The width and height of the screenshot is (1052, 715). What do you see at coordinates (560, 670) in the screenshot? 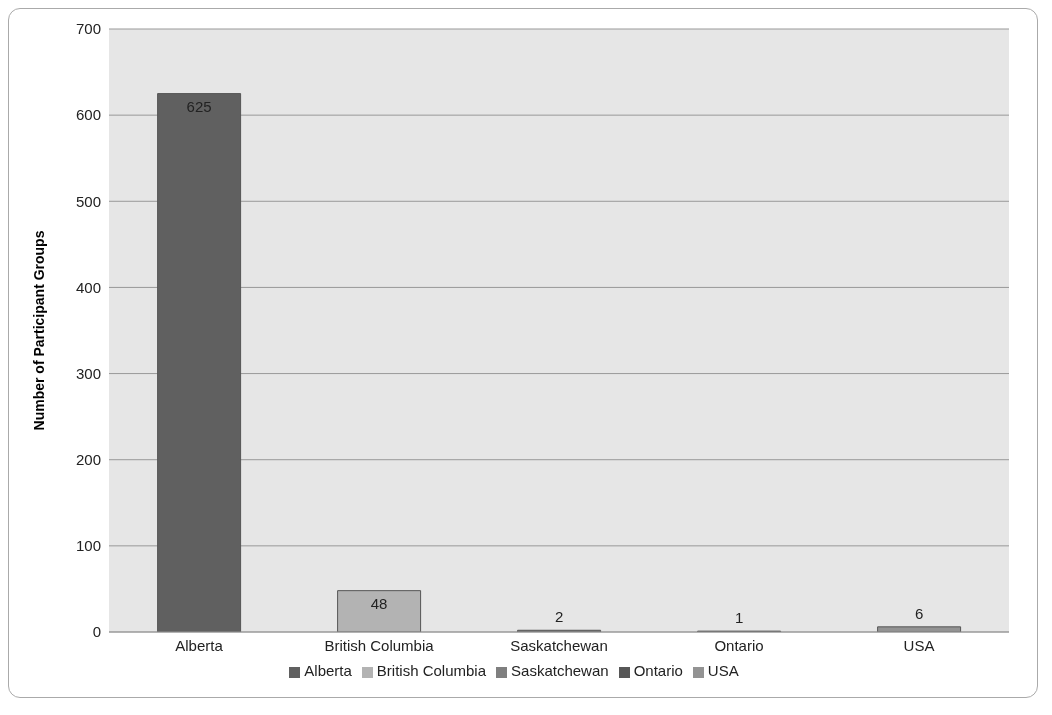
I see `legend-label: Saskatchewan` at bounding box center [560, 670].